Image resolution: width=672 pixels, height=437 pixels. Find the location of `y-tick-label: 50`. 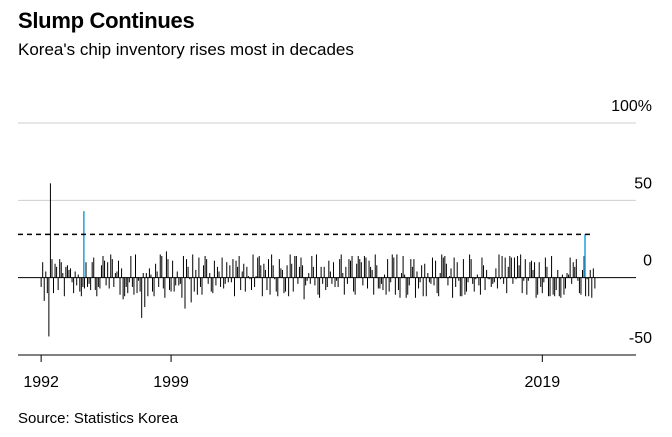

y-tick-label: 50 is located at coordinates (643, 183).